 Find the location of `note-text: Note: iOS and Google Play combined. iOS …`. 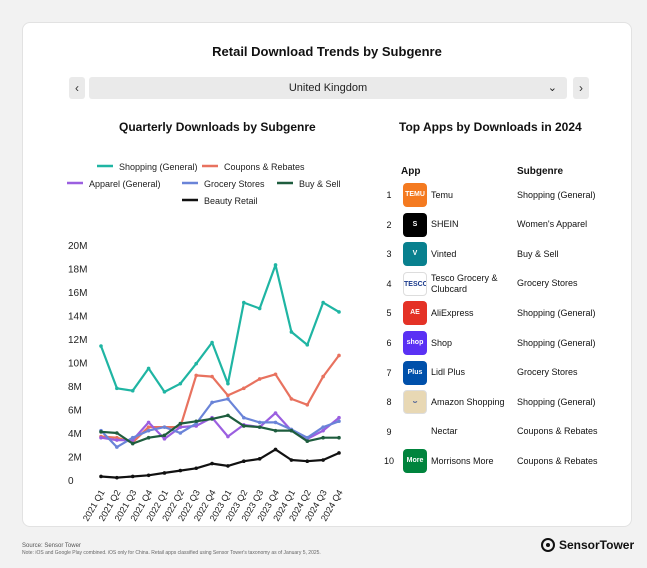

note-text: Note: iOS and Google Play combined. iOS … is located at coordinates (171, 553).